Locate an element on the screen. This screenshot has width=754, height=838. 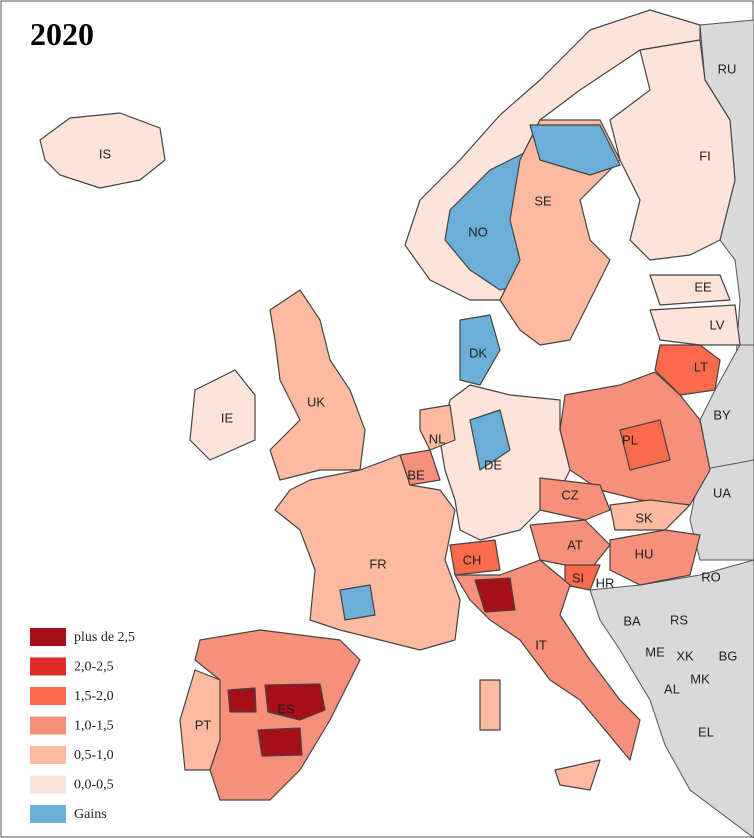
country-label: NO is located at coordinates (478, 231).